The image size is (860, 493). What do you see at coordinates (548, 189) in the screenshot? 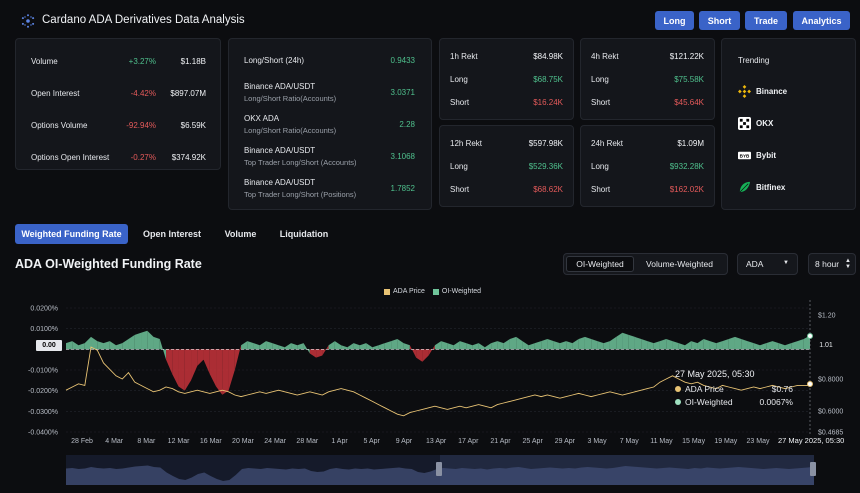
I see `rekt-short-value: $68.62K` at bounding box center [548, 189].